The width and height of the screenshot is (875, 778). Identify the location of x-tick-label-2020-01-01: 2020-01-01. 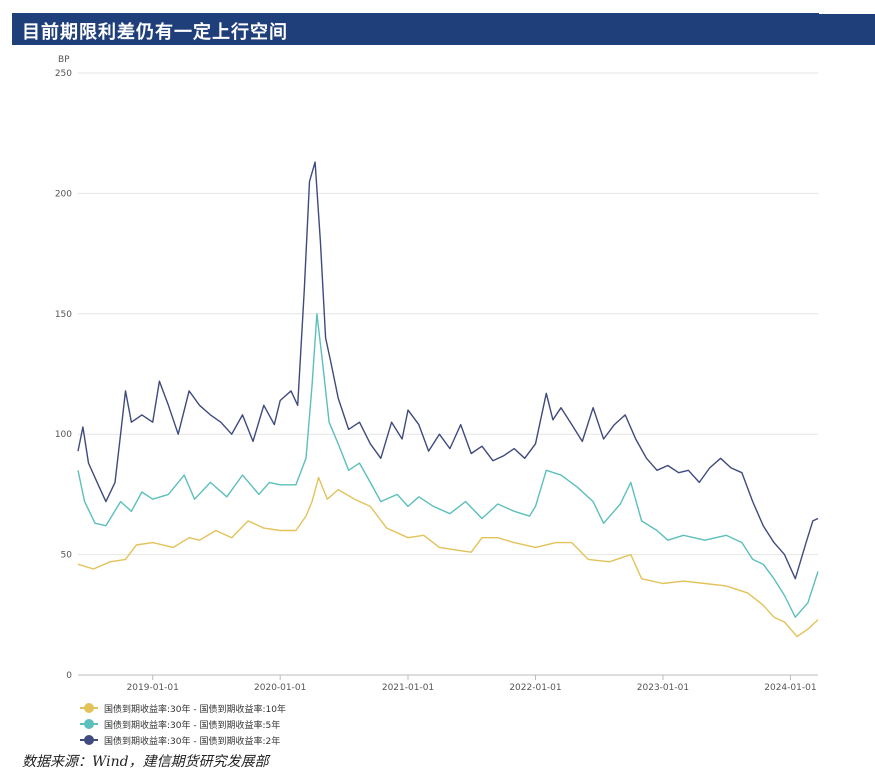
(280, 688).